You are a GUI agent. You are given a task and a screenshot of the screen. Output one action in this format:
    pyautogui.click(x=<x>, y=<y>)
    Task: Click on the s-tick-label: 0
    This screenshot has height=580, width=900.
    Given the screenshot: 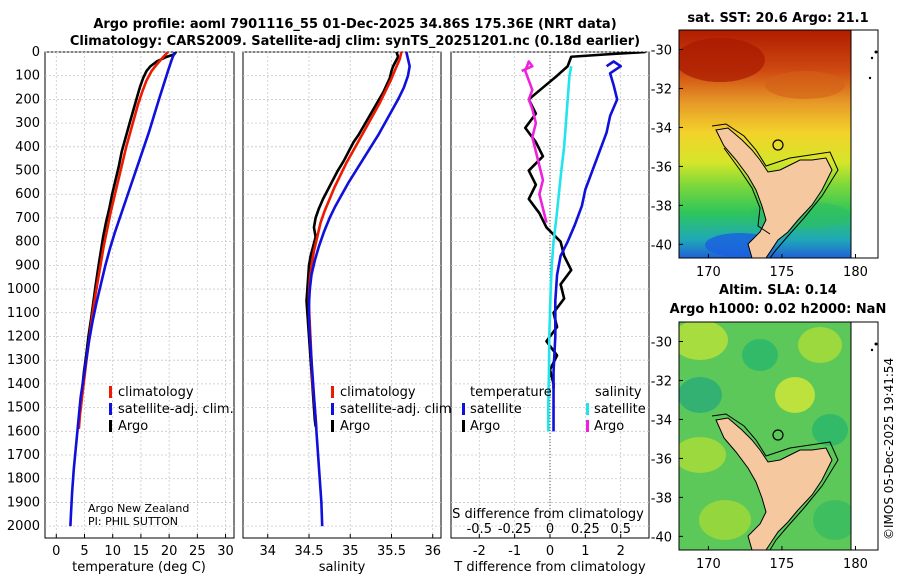 What is the action you would take?
    pyautogui.click(x=550, y=529)
    